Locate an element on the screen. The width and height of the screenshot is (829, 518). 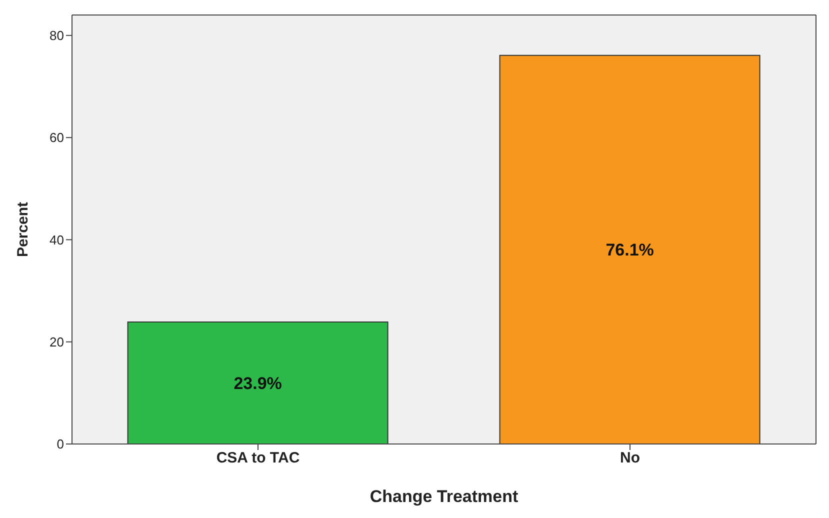
y-tick-label: 40 is located at coordinates (57, 240).